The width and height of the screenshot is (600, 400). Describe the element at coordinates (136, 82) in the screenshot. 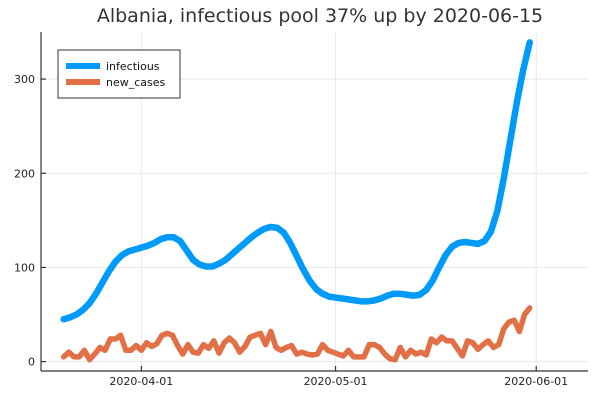

I see `legend-label-new-cases: new_cases` at that location.